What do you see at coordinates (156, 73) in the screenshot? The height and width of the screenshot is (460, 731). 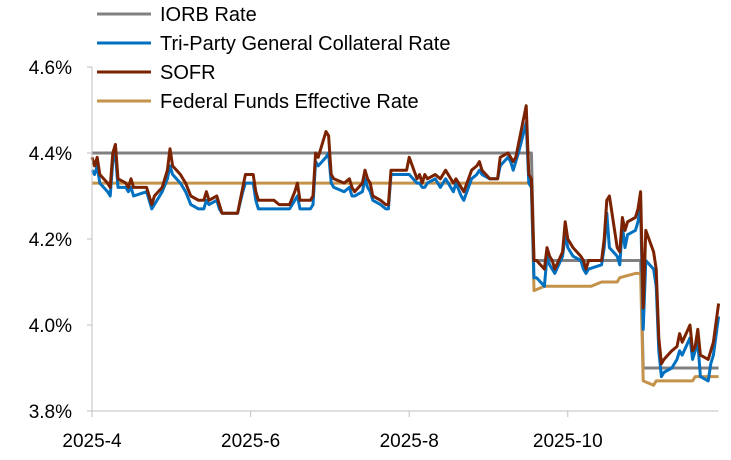 I see `legend-item-sofr: SOFR` at bounding box center [156, 73].